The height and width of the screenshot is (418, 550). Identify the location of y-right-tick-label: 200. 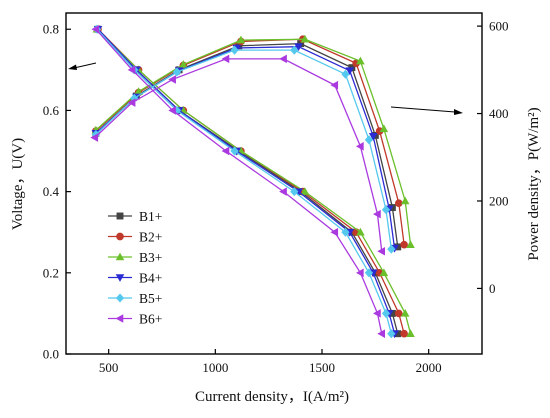
(499, 200).